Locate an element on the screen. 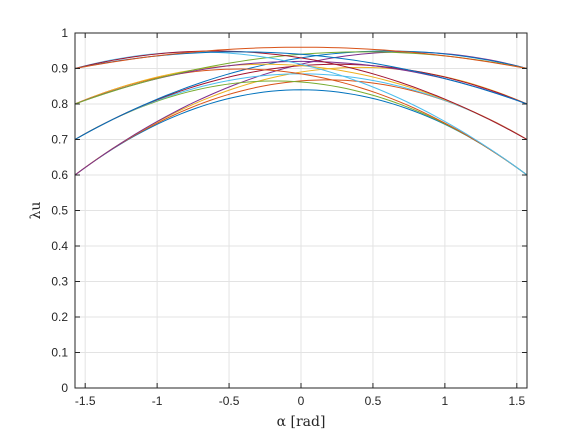 Image resolution: width=581 pixels, height=436 pixels. y-tick-label: 0.6 is located at coordinates (59, 175).